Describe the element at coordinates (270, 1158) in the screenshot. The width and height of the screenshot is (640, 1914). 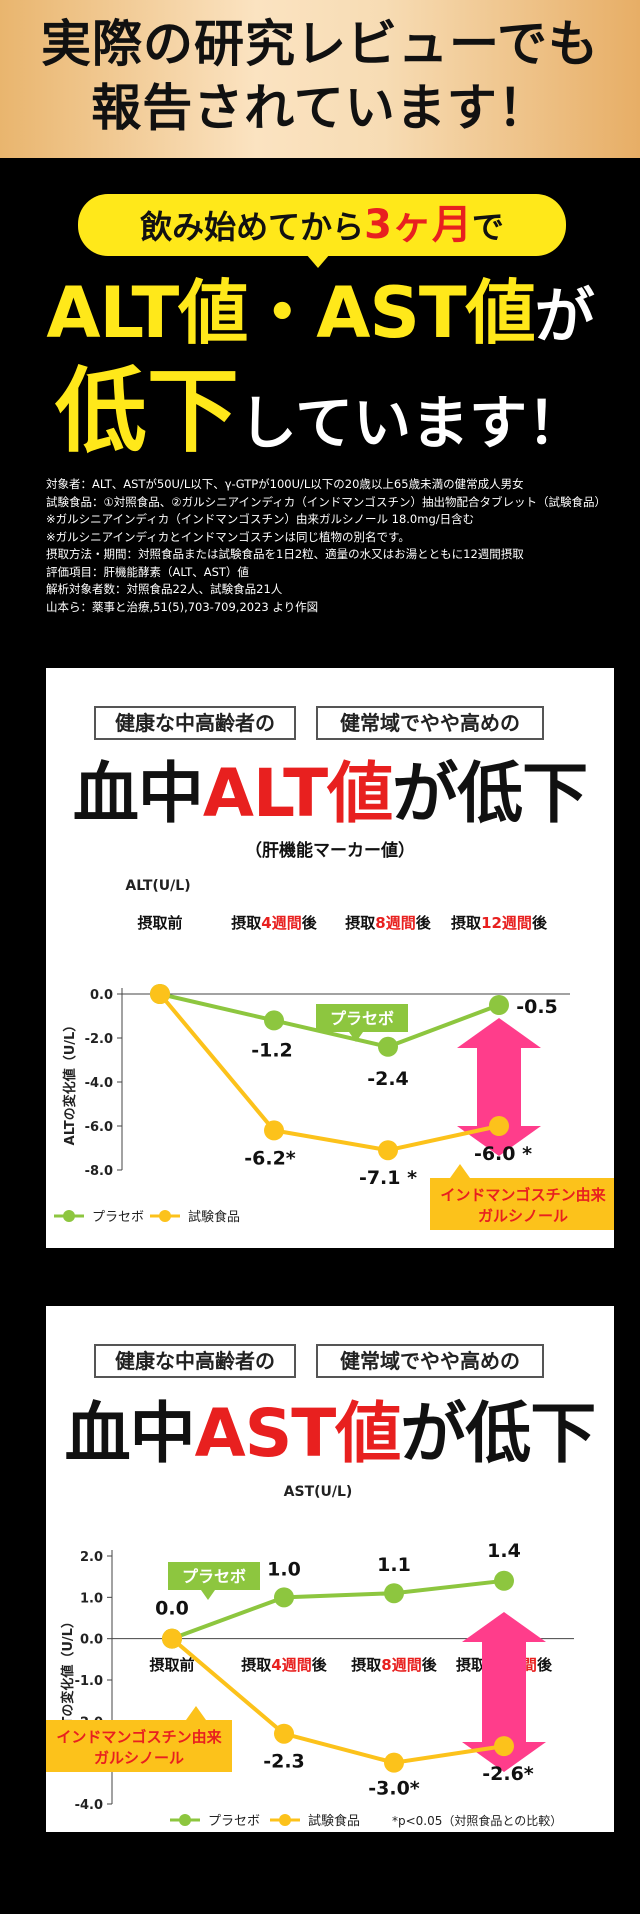
I see `data-label: -6.2*` at that location.